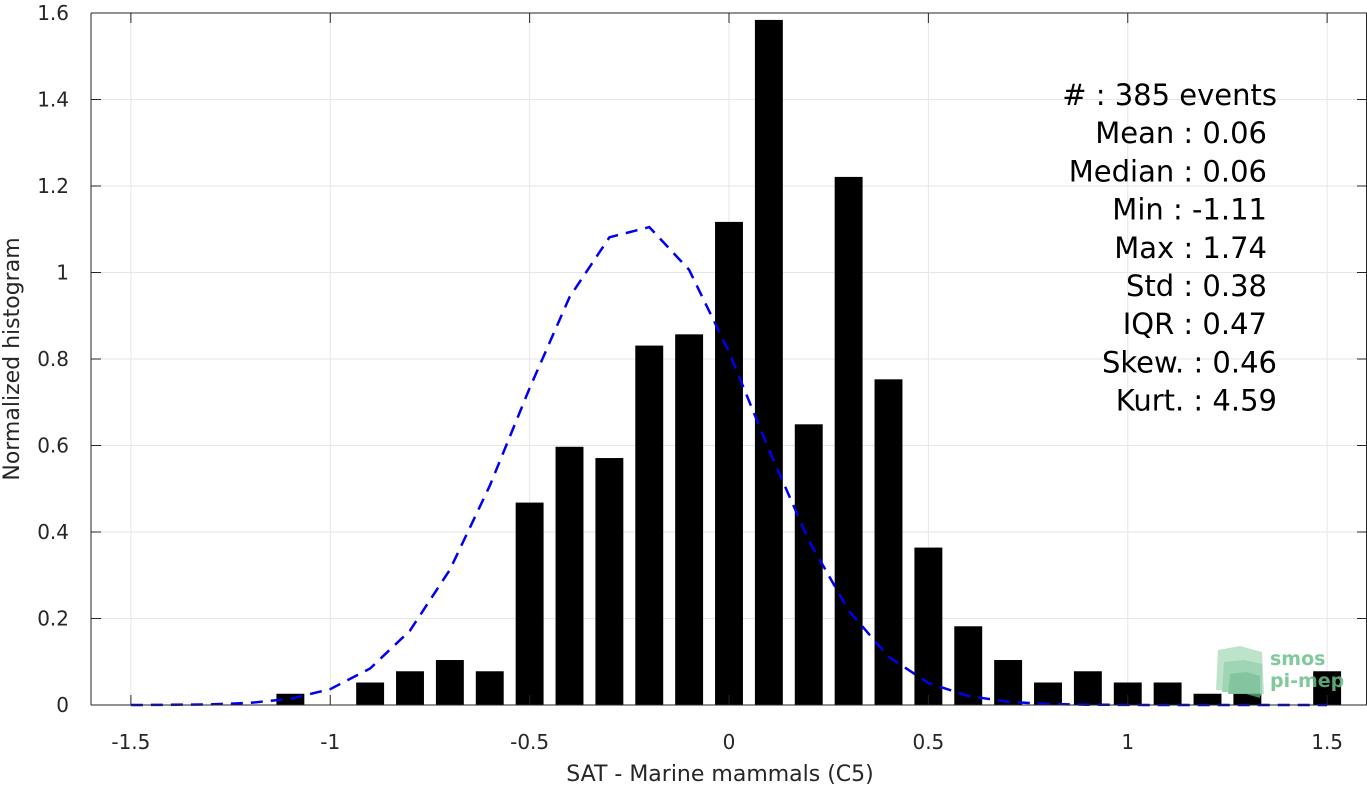 The image size is (1367, 785). Describe the element at coordinates (1327, 742) in the screenshot. I see `x-tick-label: 1.5` at that location.